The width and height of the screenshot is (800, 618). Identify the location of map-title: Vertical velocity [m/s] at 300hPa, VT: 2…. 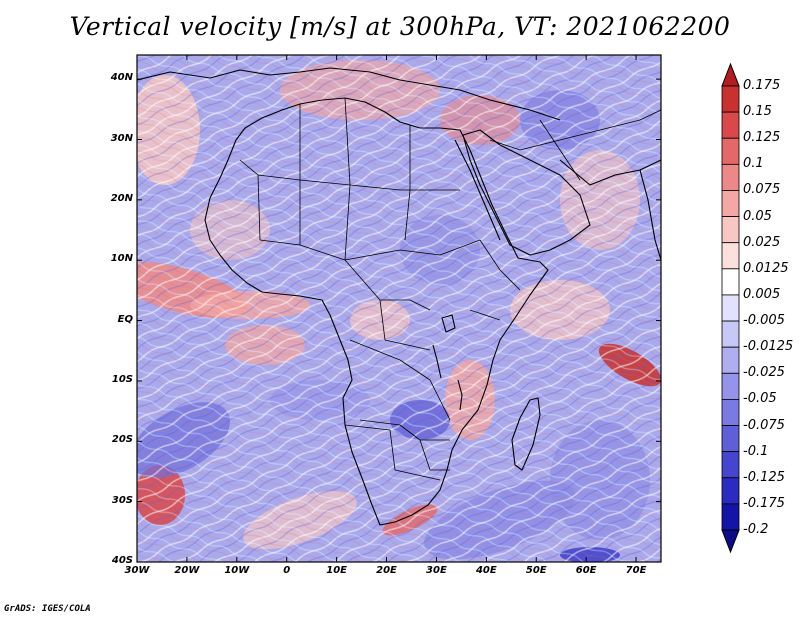
(400, 26).